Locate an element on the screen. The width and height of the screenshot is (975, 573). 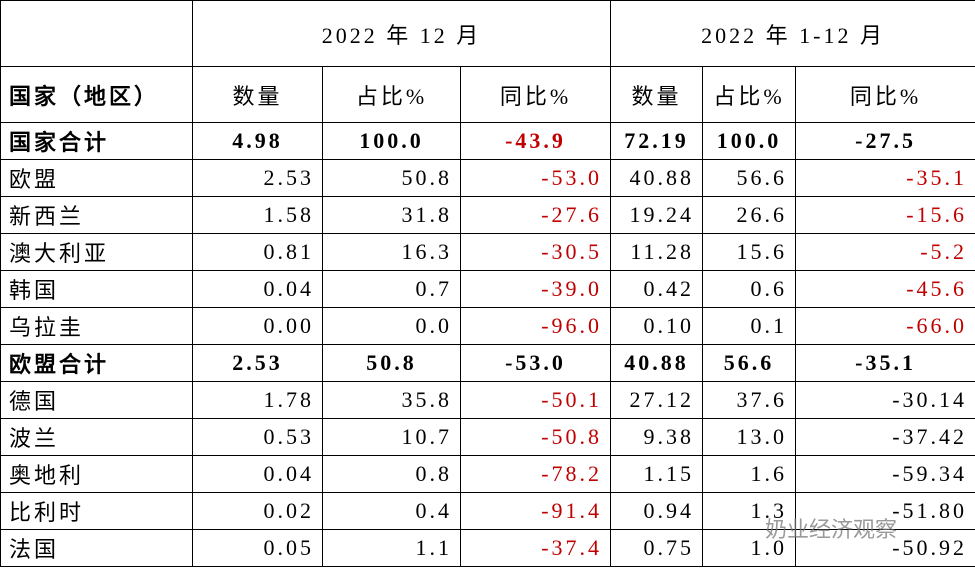
data-row: 国家合计 4.98 100.0 -43.9 72.19 100.0 -27.5 is located at coordinates (487, 141).